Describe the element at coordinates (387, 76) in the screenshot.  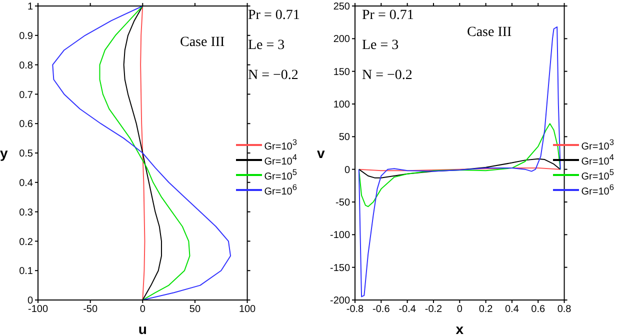
I see `annotation: N = −0.2` at that location.